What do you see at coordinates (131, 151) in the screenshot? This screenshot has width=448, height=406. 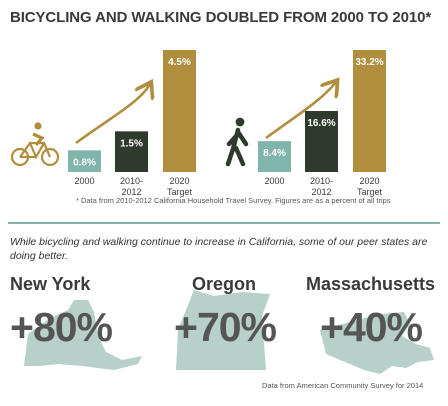 I see `bicycling-bar-2010-2012` at bounding box center [131, 151].